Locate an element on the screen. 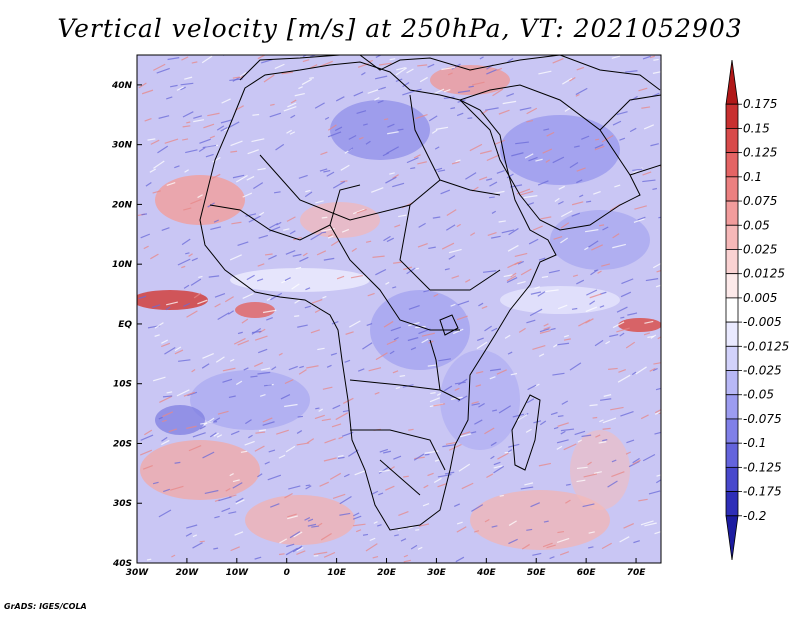 Image resolution: width=800 pixels, height=618 pixels. y-axis: 40N 30N 20N 10N EQ 10S 20S 30S 40S is located at coordinates (126, 325).